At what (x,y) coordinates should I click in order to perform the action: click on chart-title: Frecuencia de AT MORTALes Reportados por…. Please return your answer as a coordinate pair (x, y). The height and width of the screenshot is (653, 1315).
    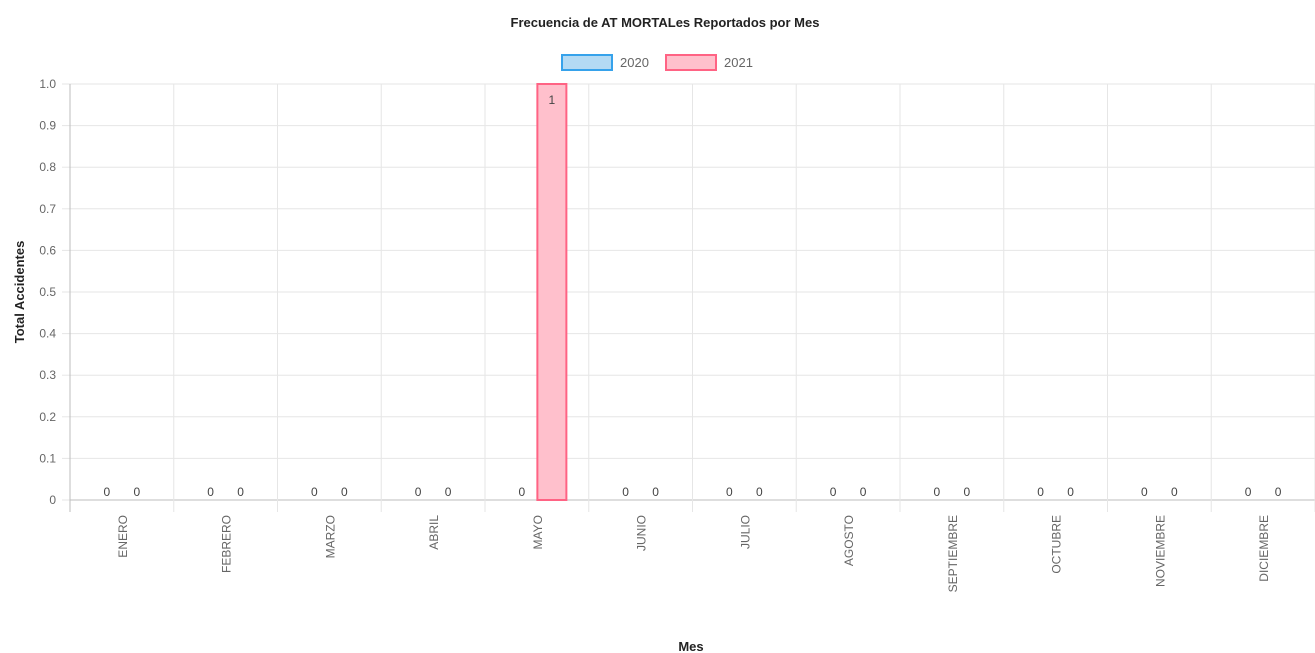
    Looking at the image, I should click on (665, 22).